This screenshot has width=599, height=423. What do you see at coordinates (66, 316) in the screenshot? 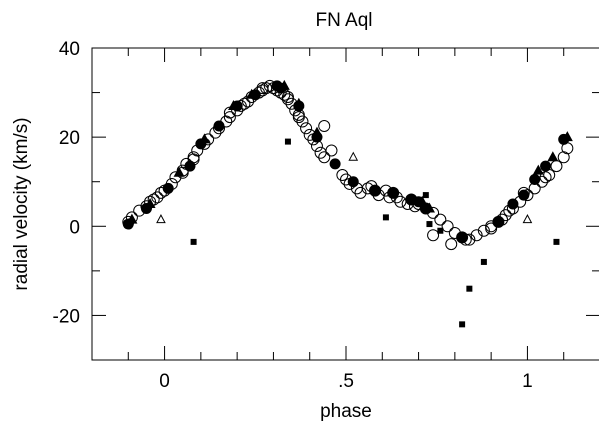
I see `y-tick-label: -20` at bounding box center [66, 316].